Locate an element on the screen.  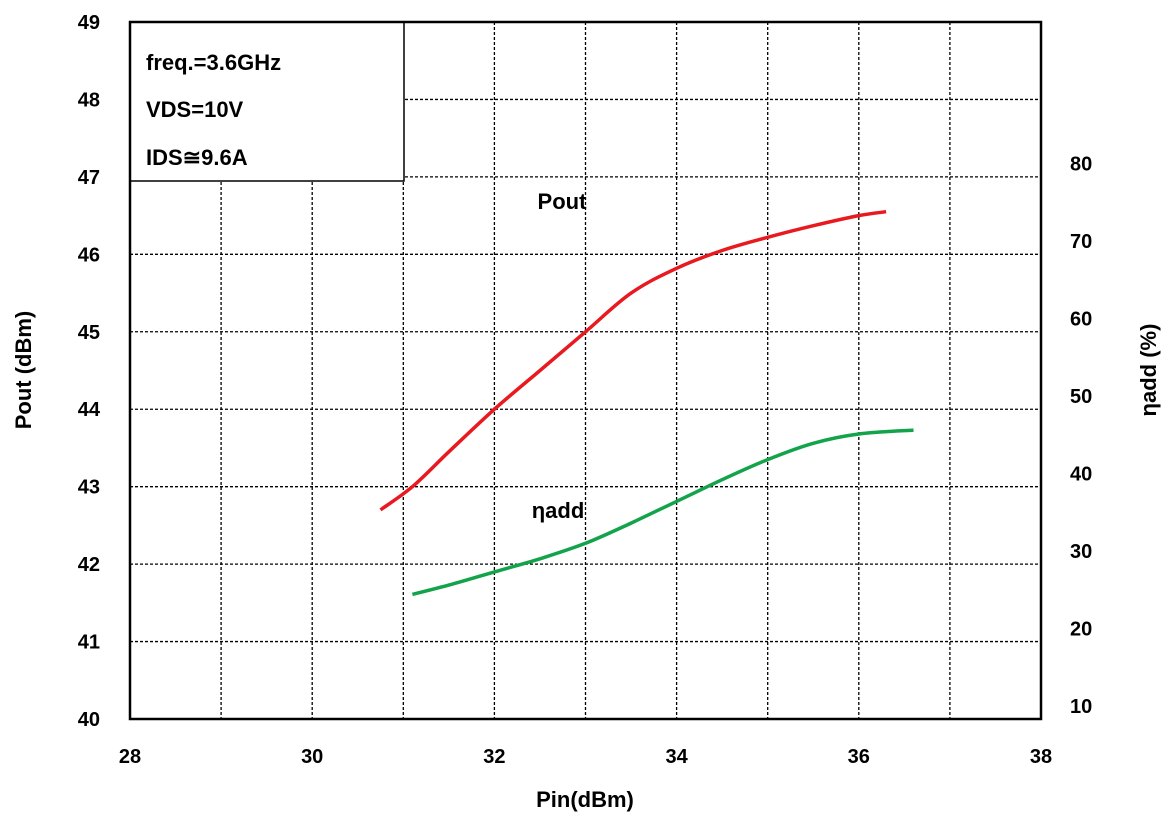
y-left-tick-label: 43 is located at coordinates (89, 488).